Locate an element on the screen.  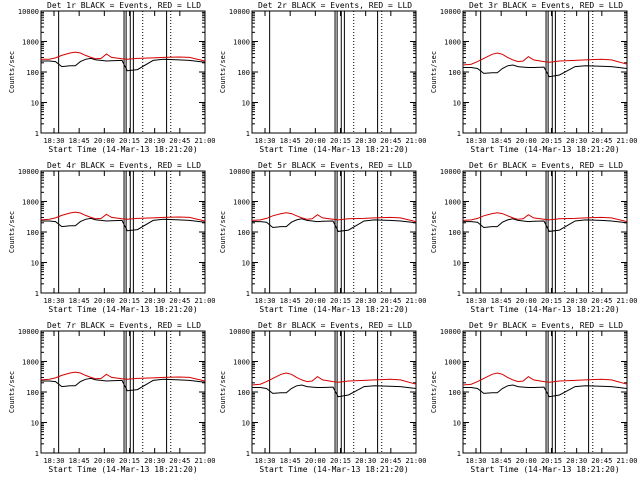
panel-title: Det 8r BLACK = Events, RED = LLD is located at coordinates (335, 325).